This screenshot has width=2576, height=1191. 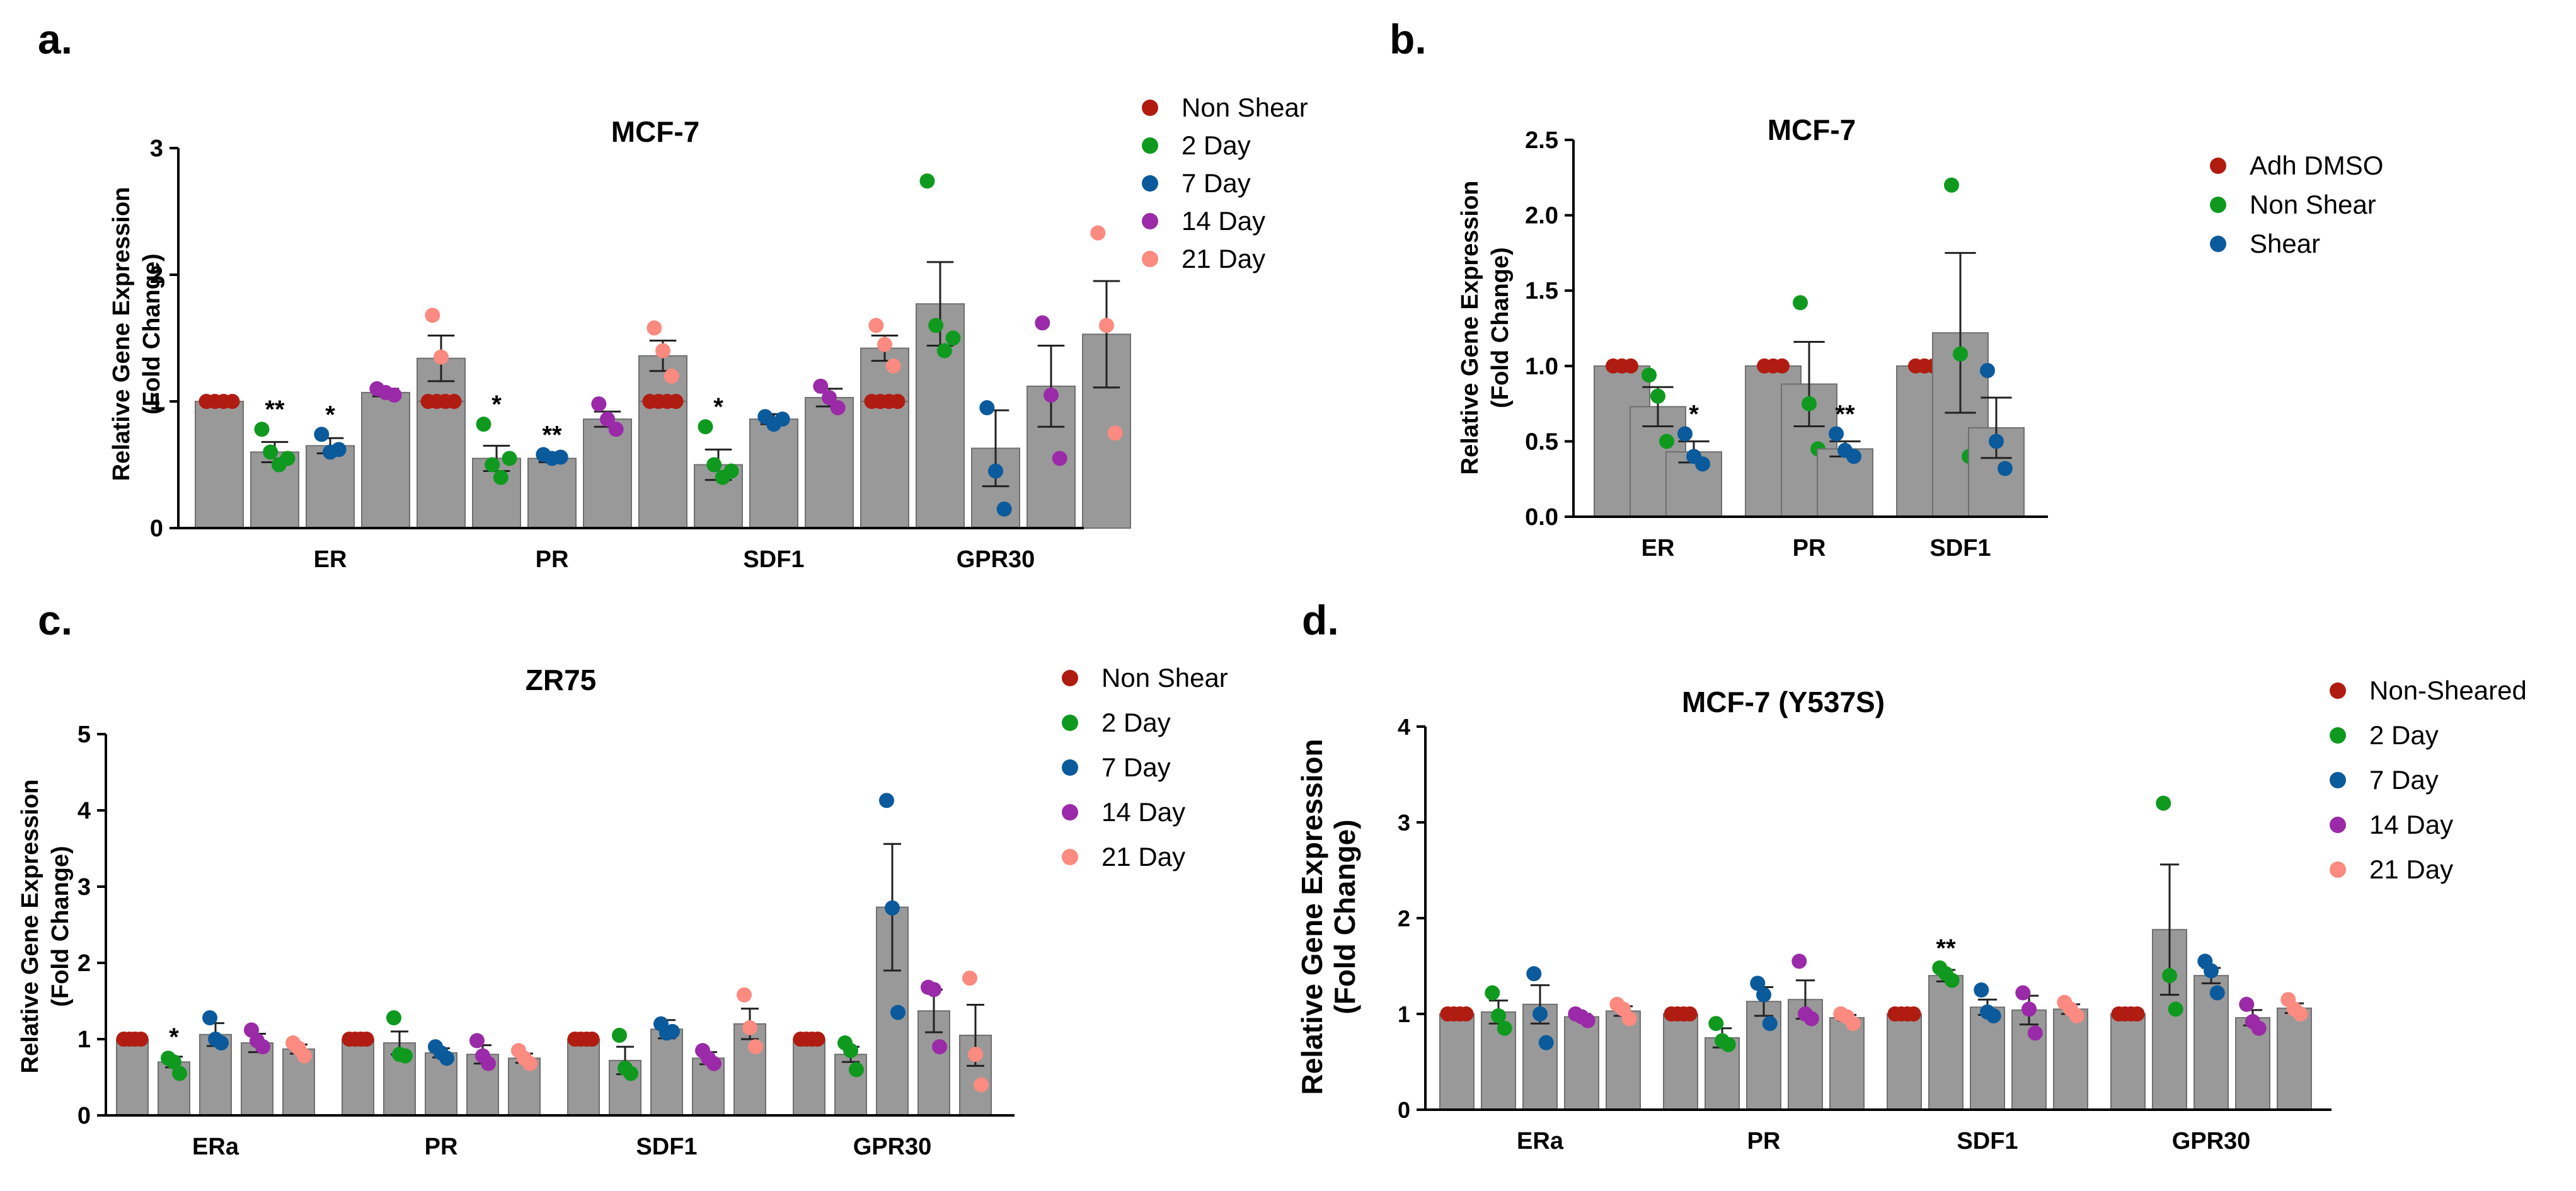 What do you see at coordinates (1344, 916) in the screenshot?
I see `y-axis-label-line2: (Fold Change)` at bounding box center [1344, 916].